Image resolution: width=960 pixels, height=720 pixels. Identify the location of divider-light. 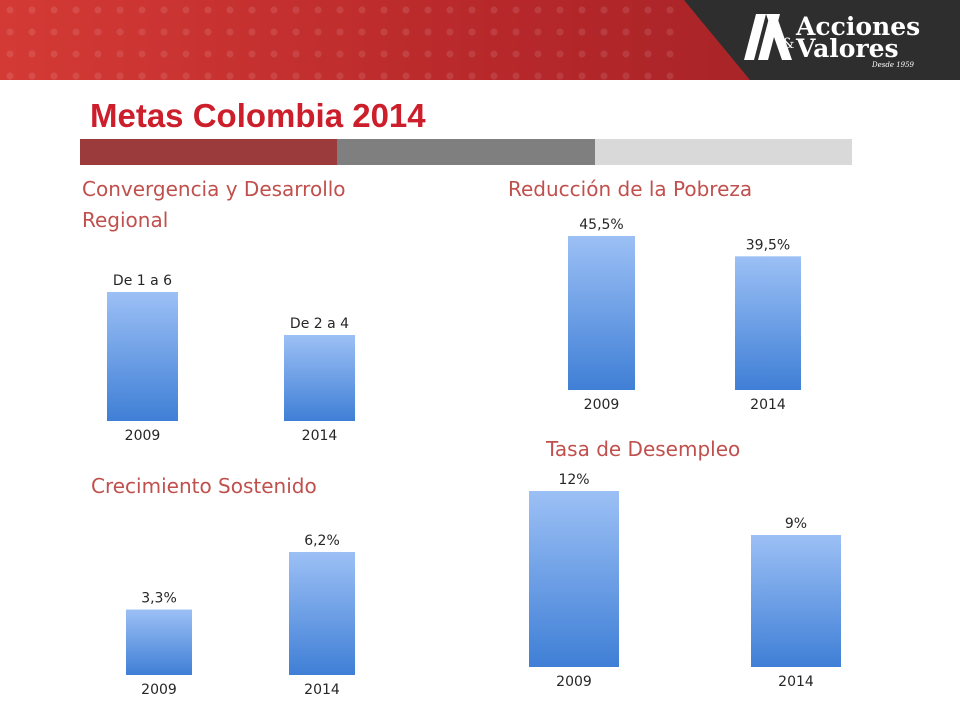
(723, 152).